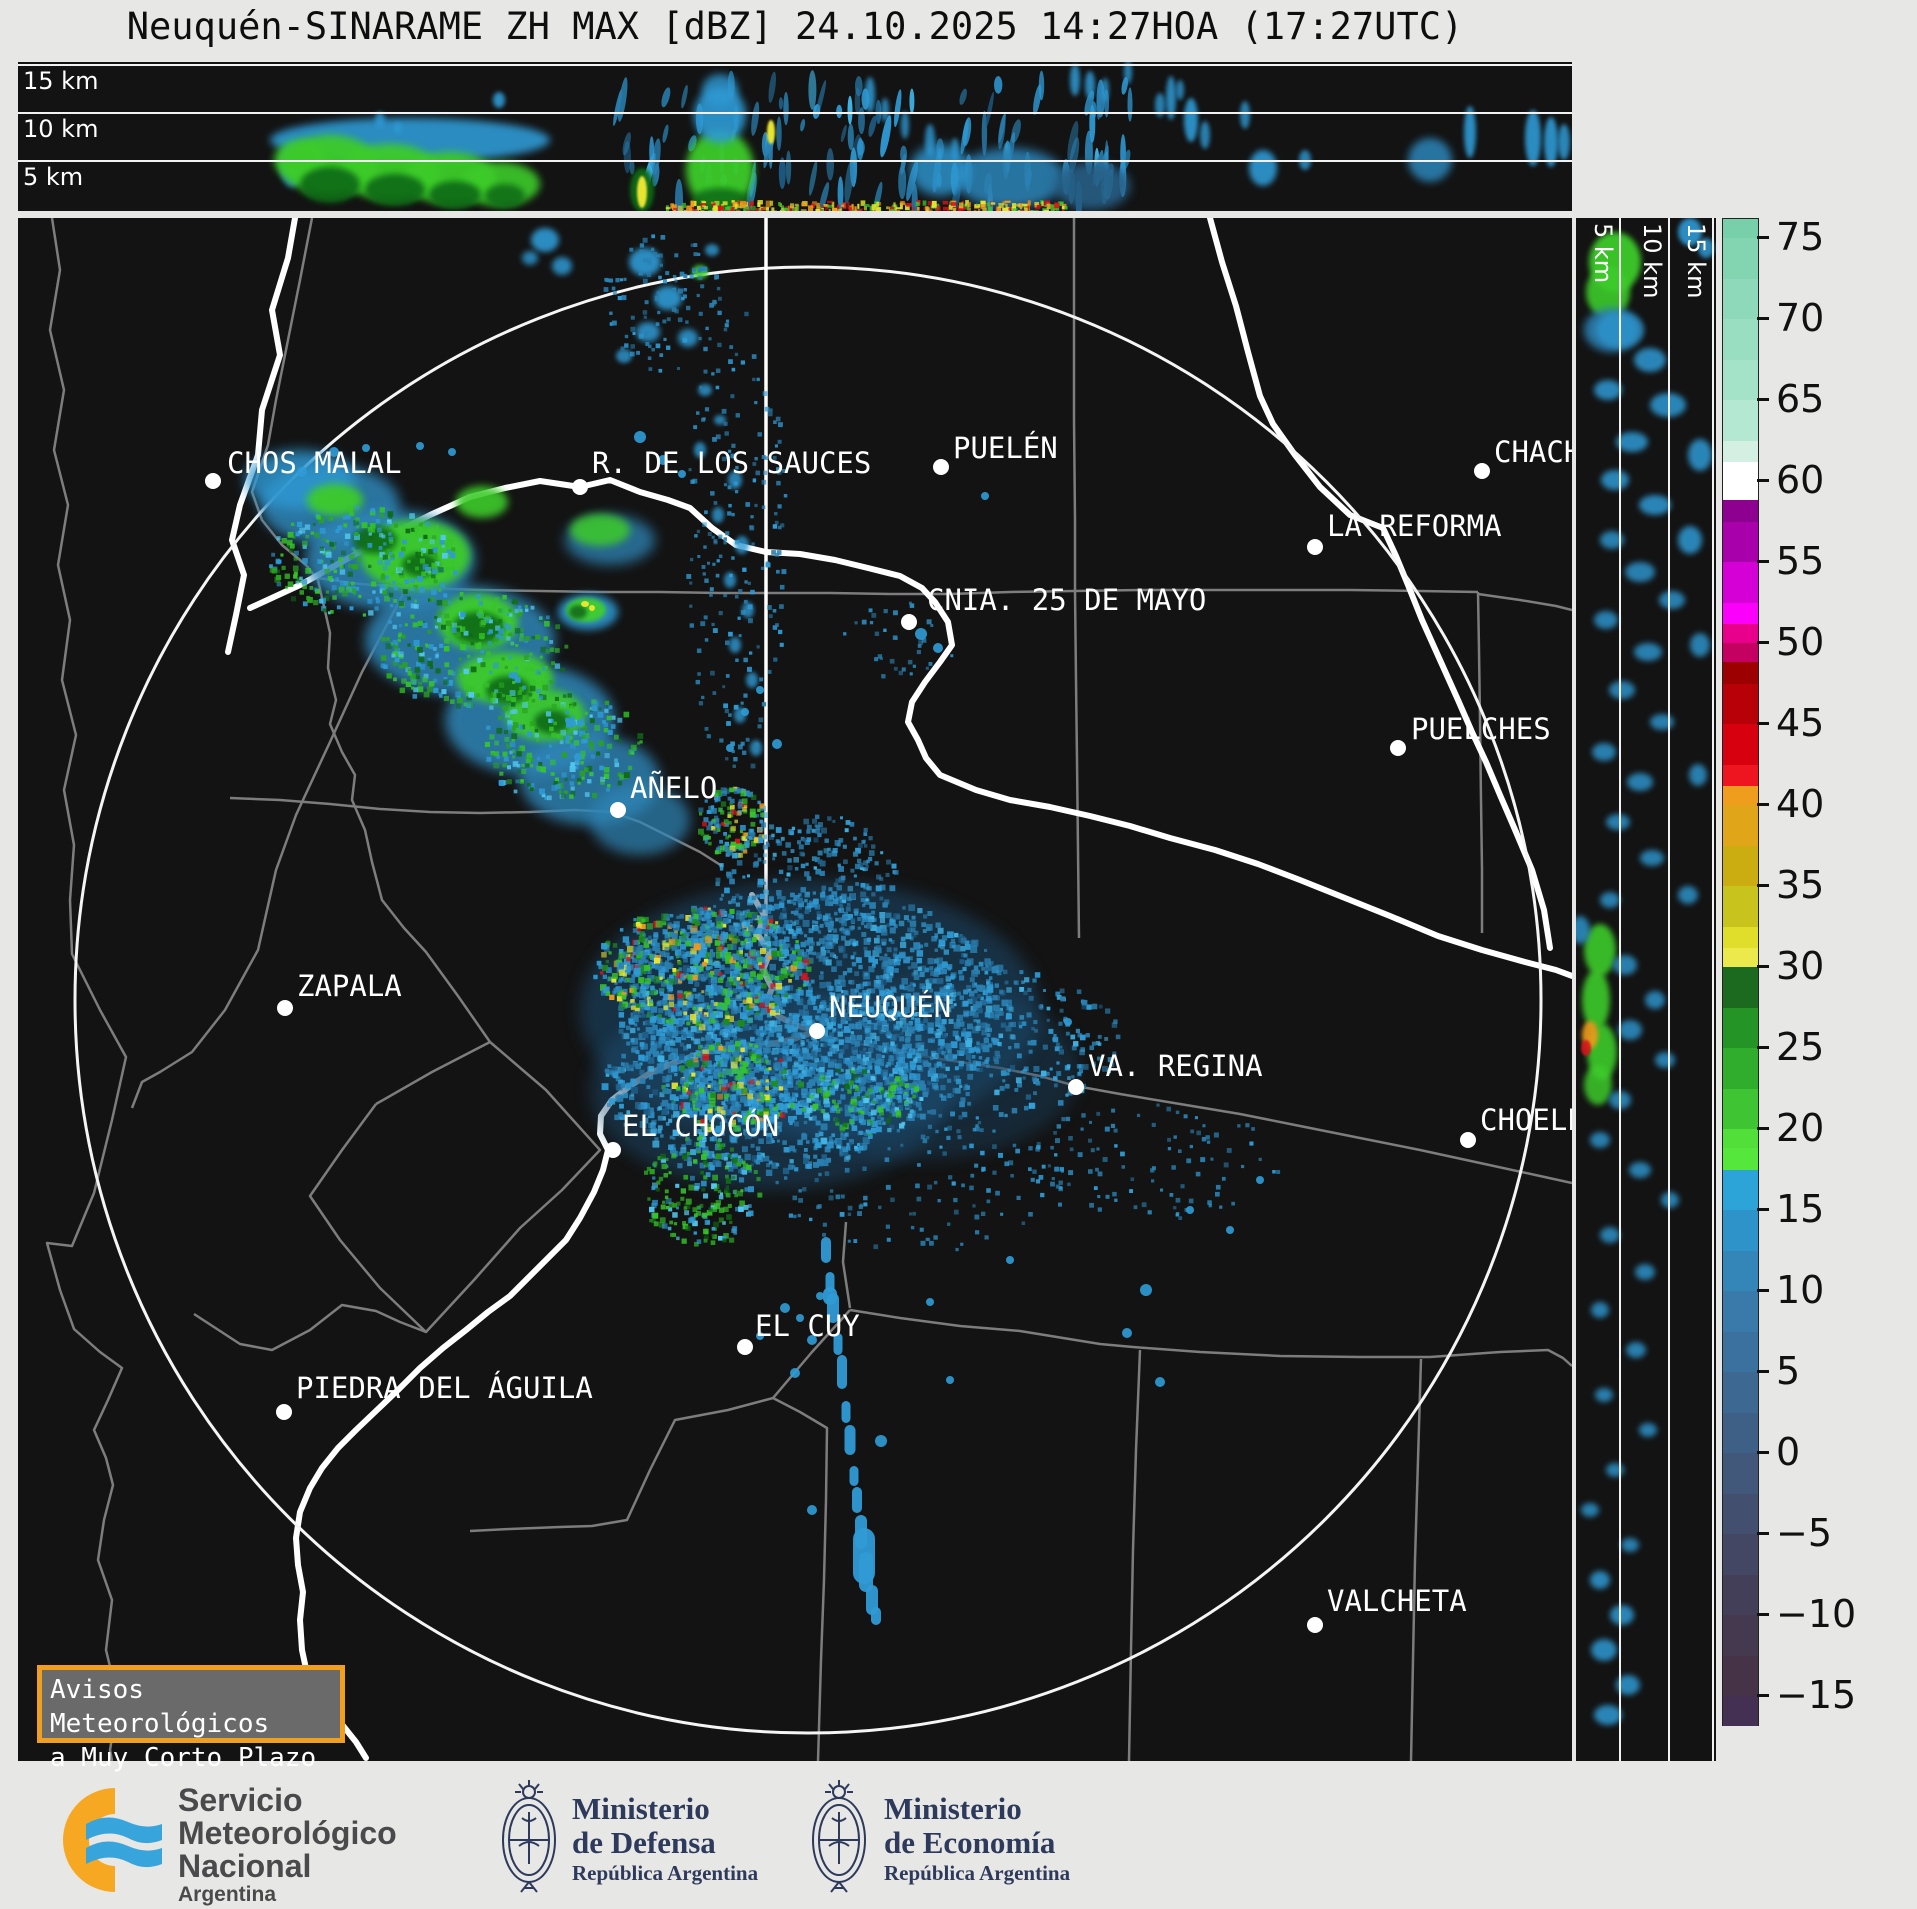 Image resolution: width=1917 pixels, height=1909 pixels. Describe the element at coordinates (1800, 723) in the screenshot. I see `colorbar-tick-label: 45` at that location.